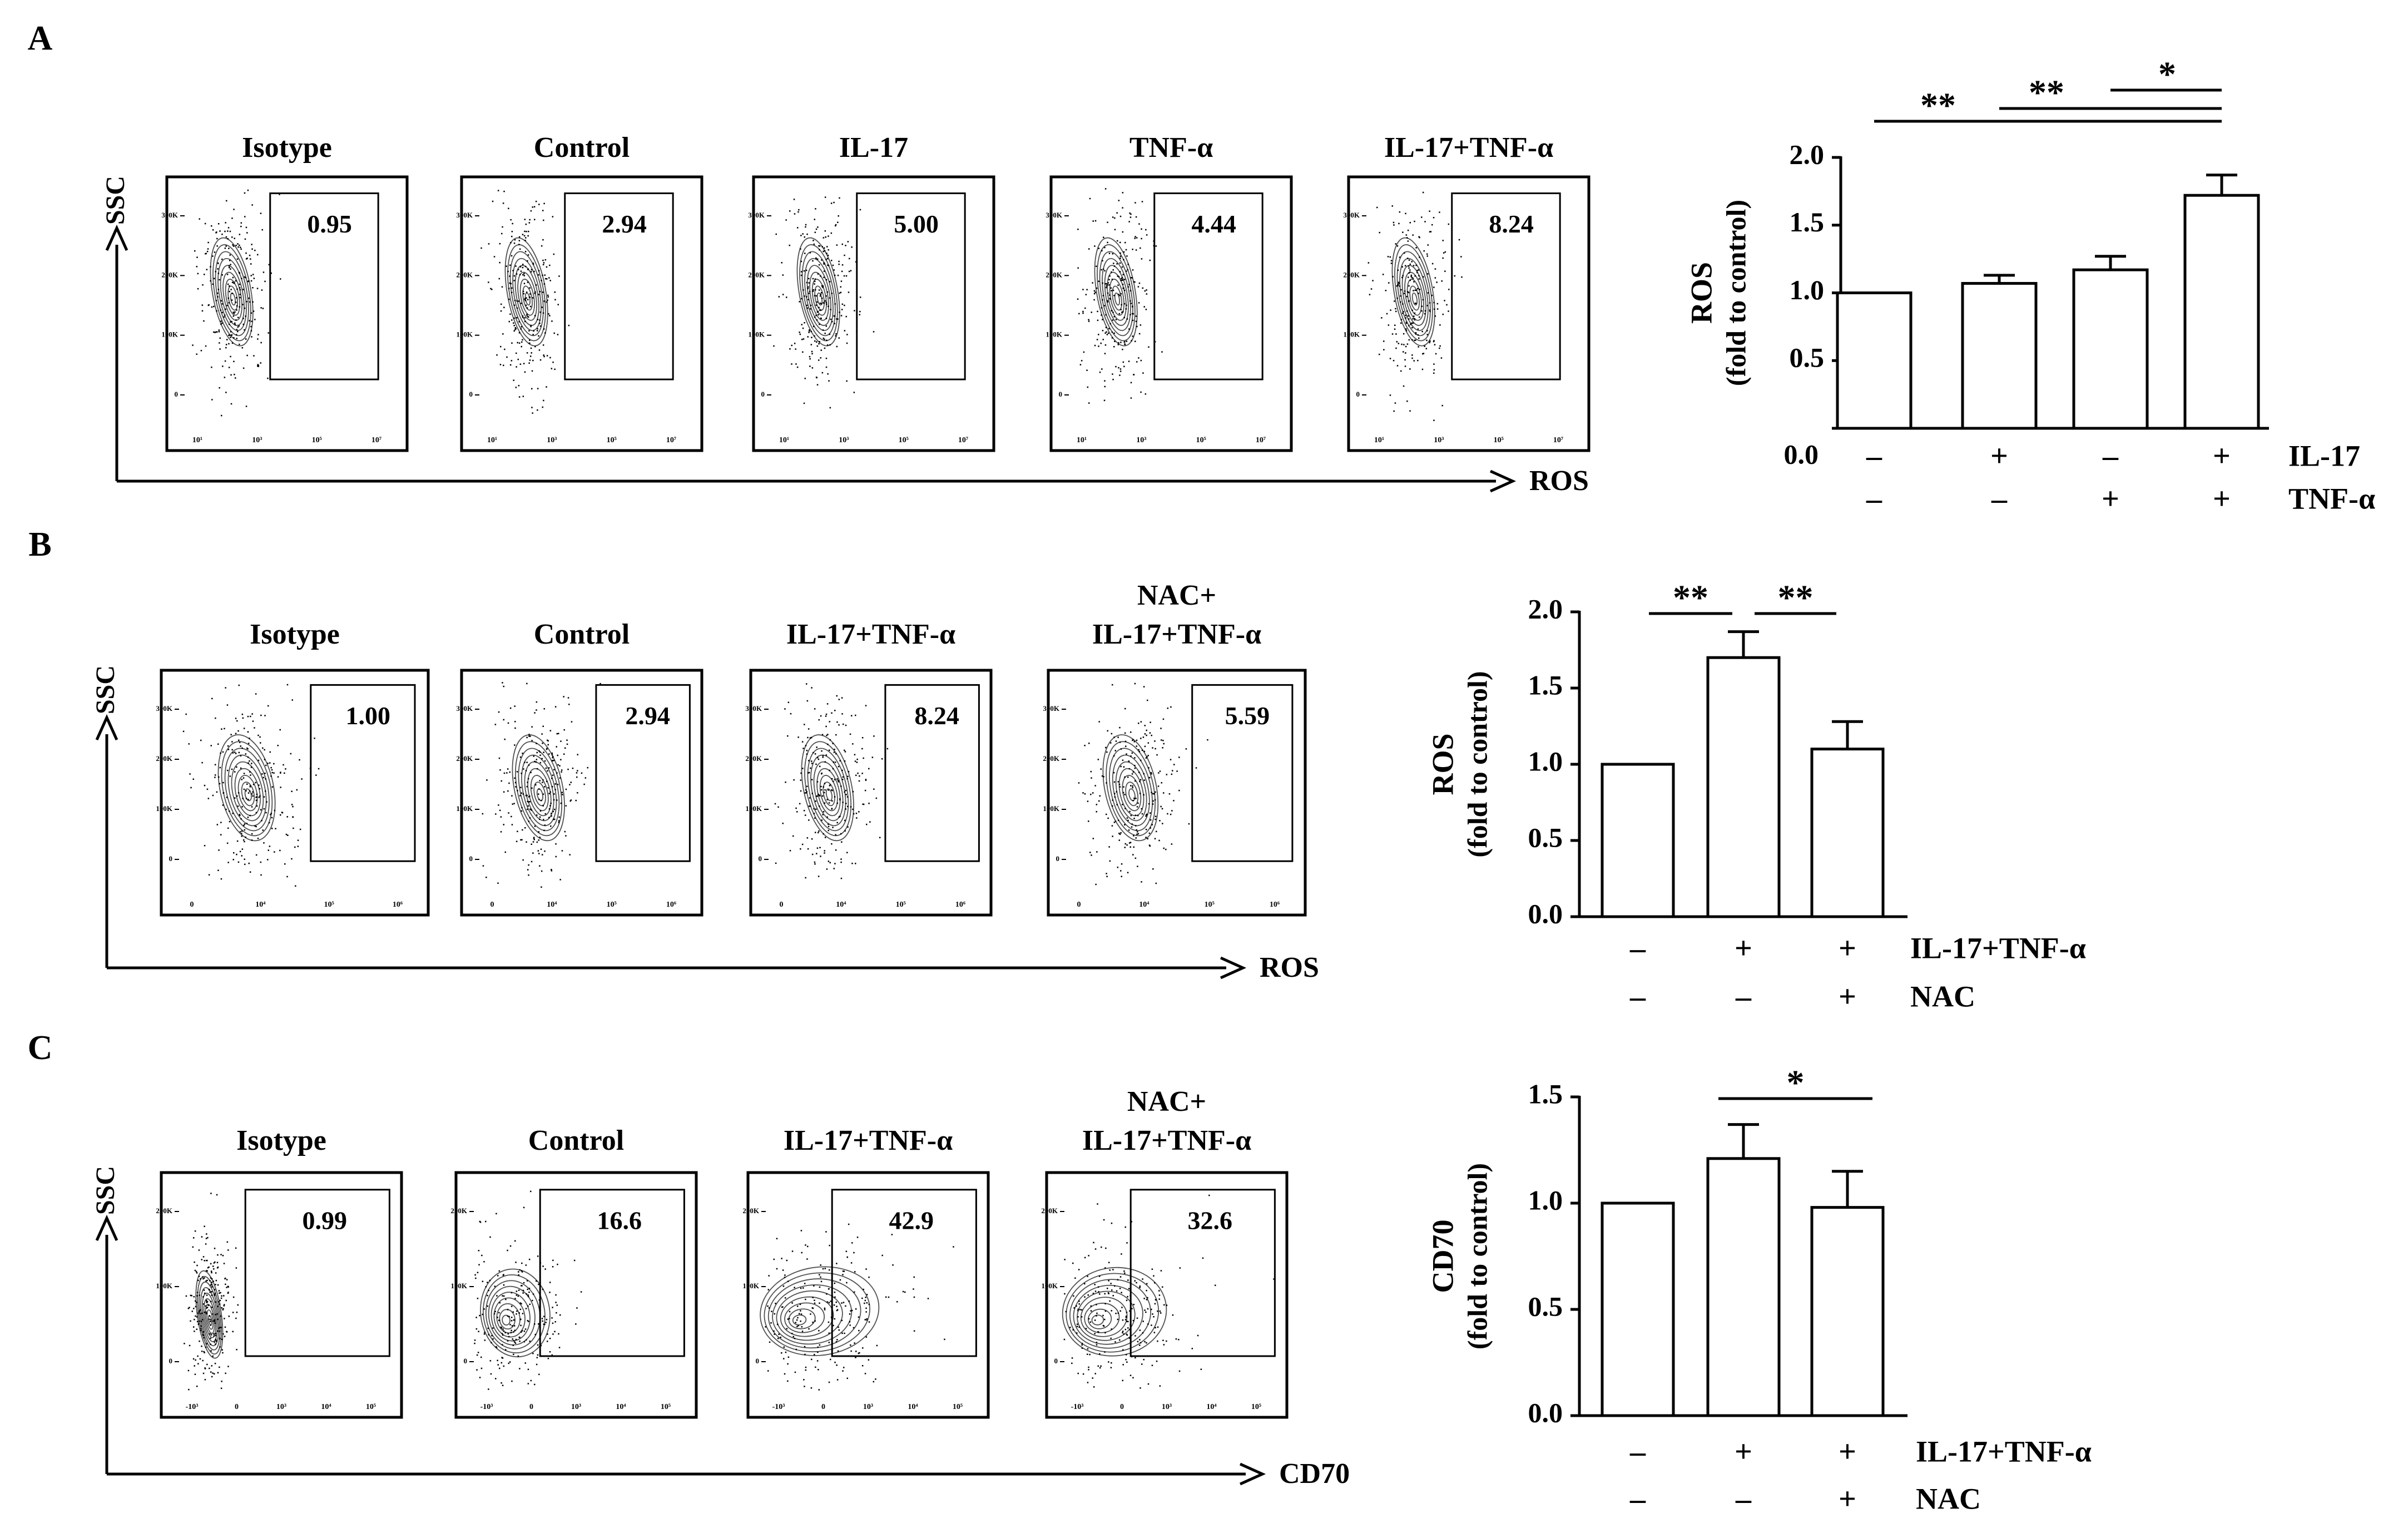 This screenshot has height=1533, width=2408. What do you see at coordinates (1442, 1256) in the screenshot?
I see `y-axis-label: CD70` at bounding box center [1442, 1256].